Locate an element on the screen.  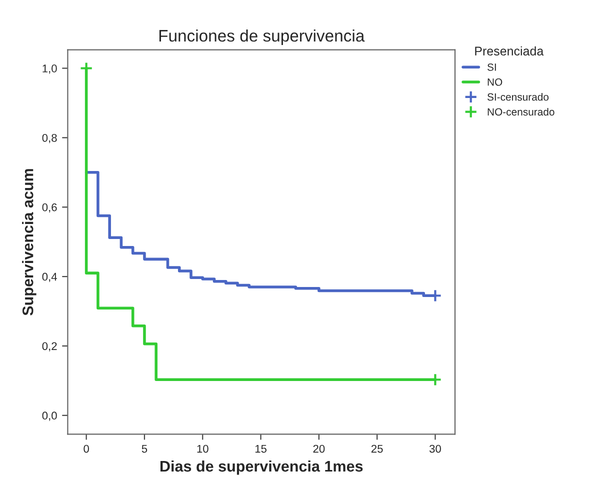
y-tick-label: 0,8 is located at coordinates (49, 139).